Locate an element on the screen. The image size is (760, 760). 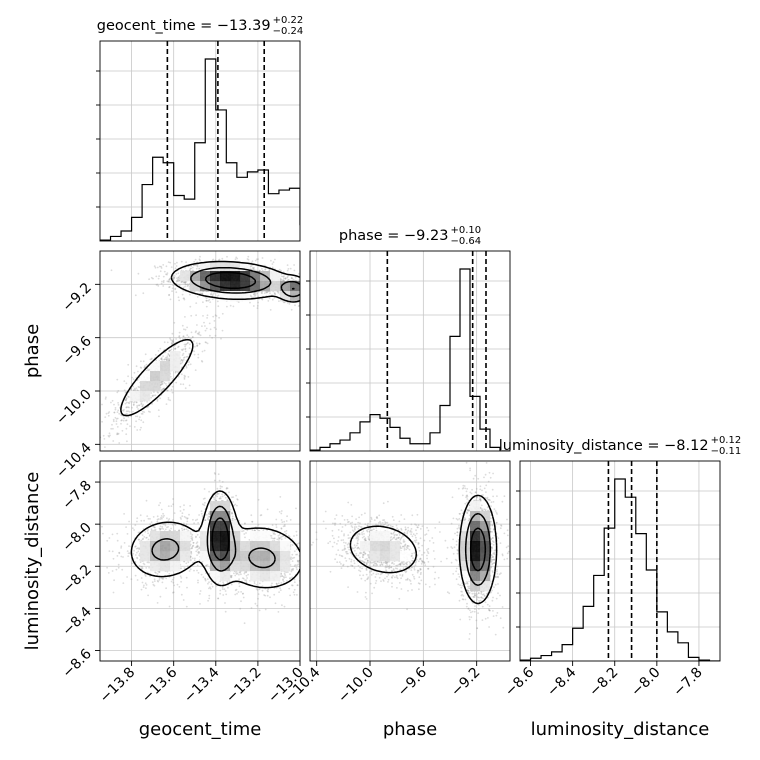
title-minus: −0.24 is located at coordinates (288, 31).